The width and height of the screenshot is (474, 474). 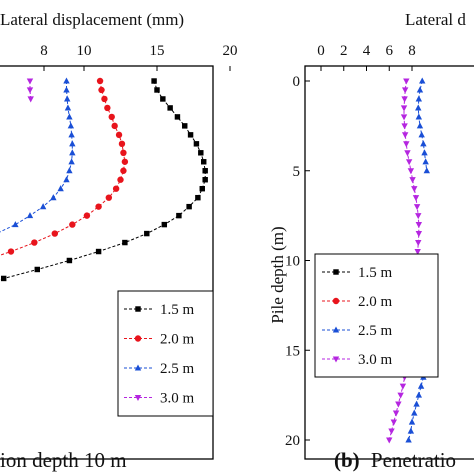 I want to click on series-2-0m, so click(x=64, y=166).